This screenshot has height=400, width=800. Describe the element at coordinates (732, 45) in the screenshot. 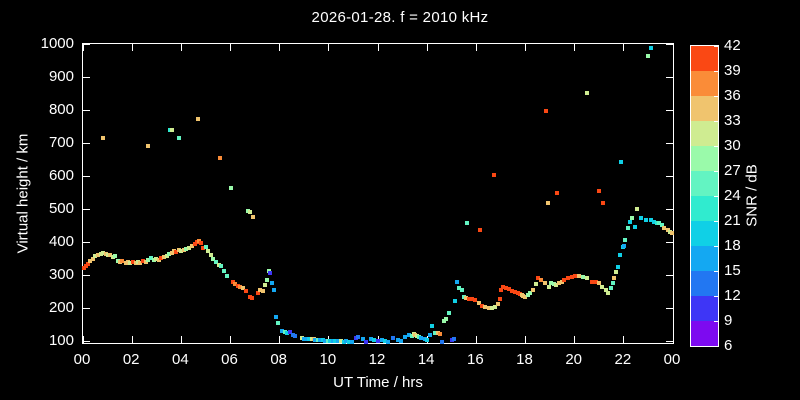

I see `colorbar-tick-label: 42` at that location.